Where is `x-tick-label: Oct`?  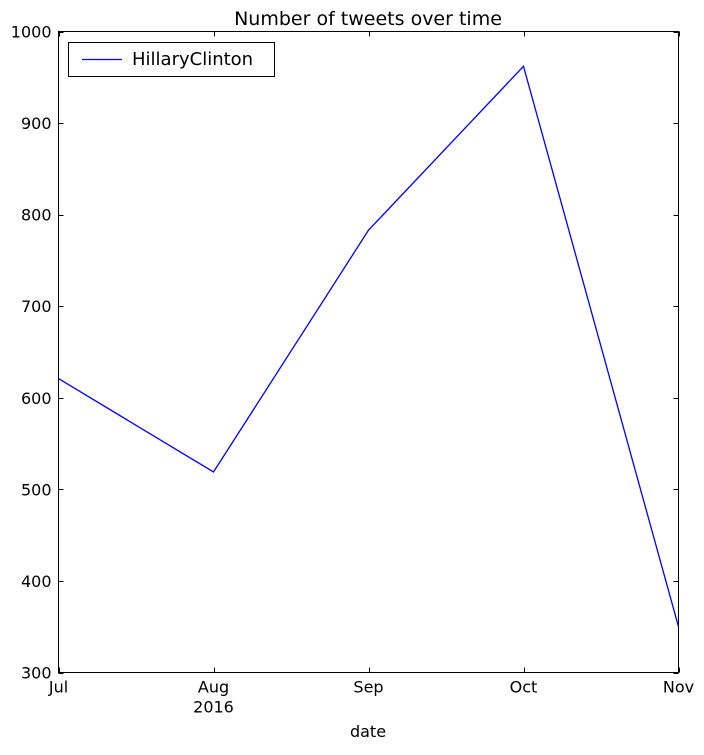
x-tick-label: Oct is located at coordinates (524, 687).